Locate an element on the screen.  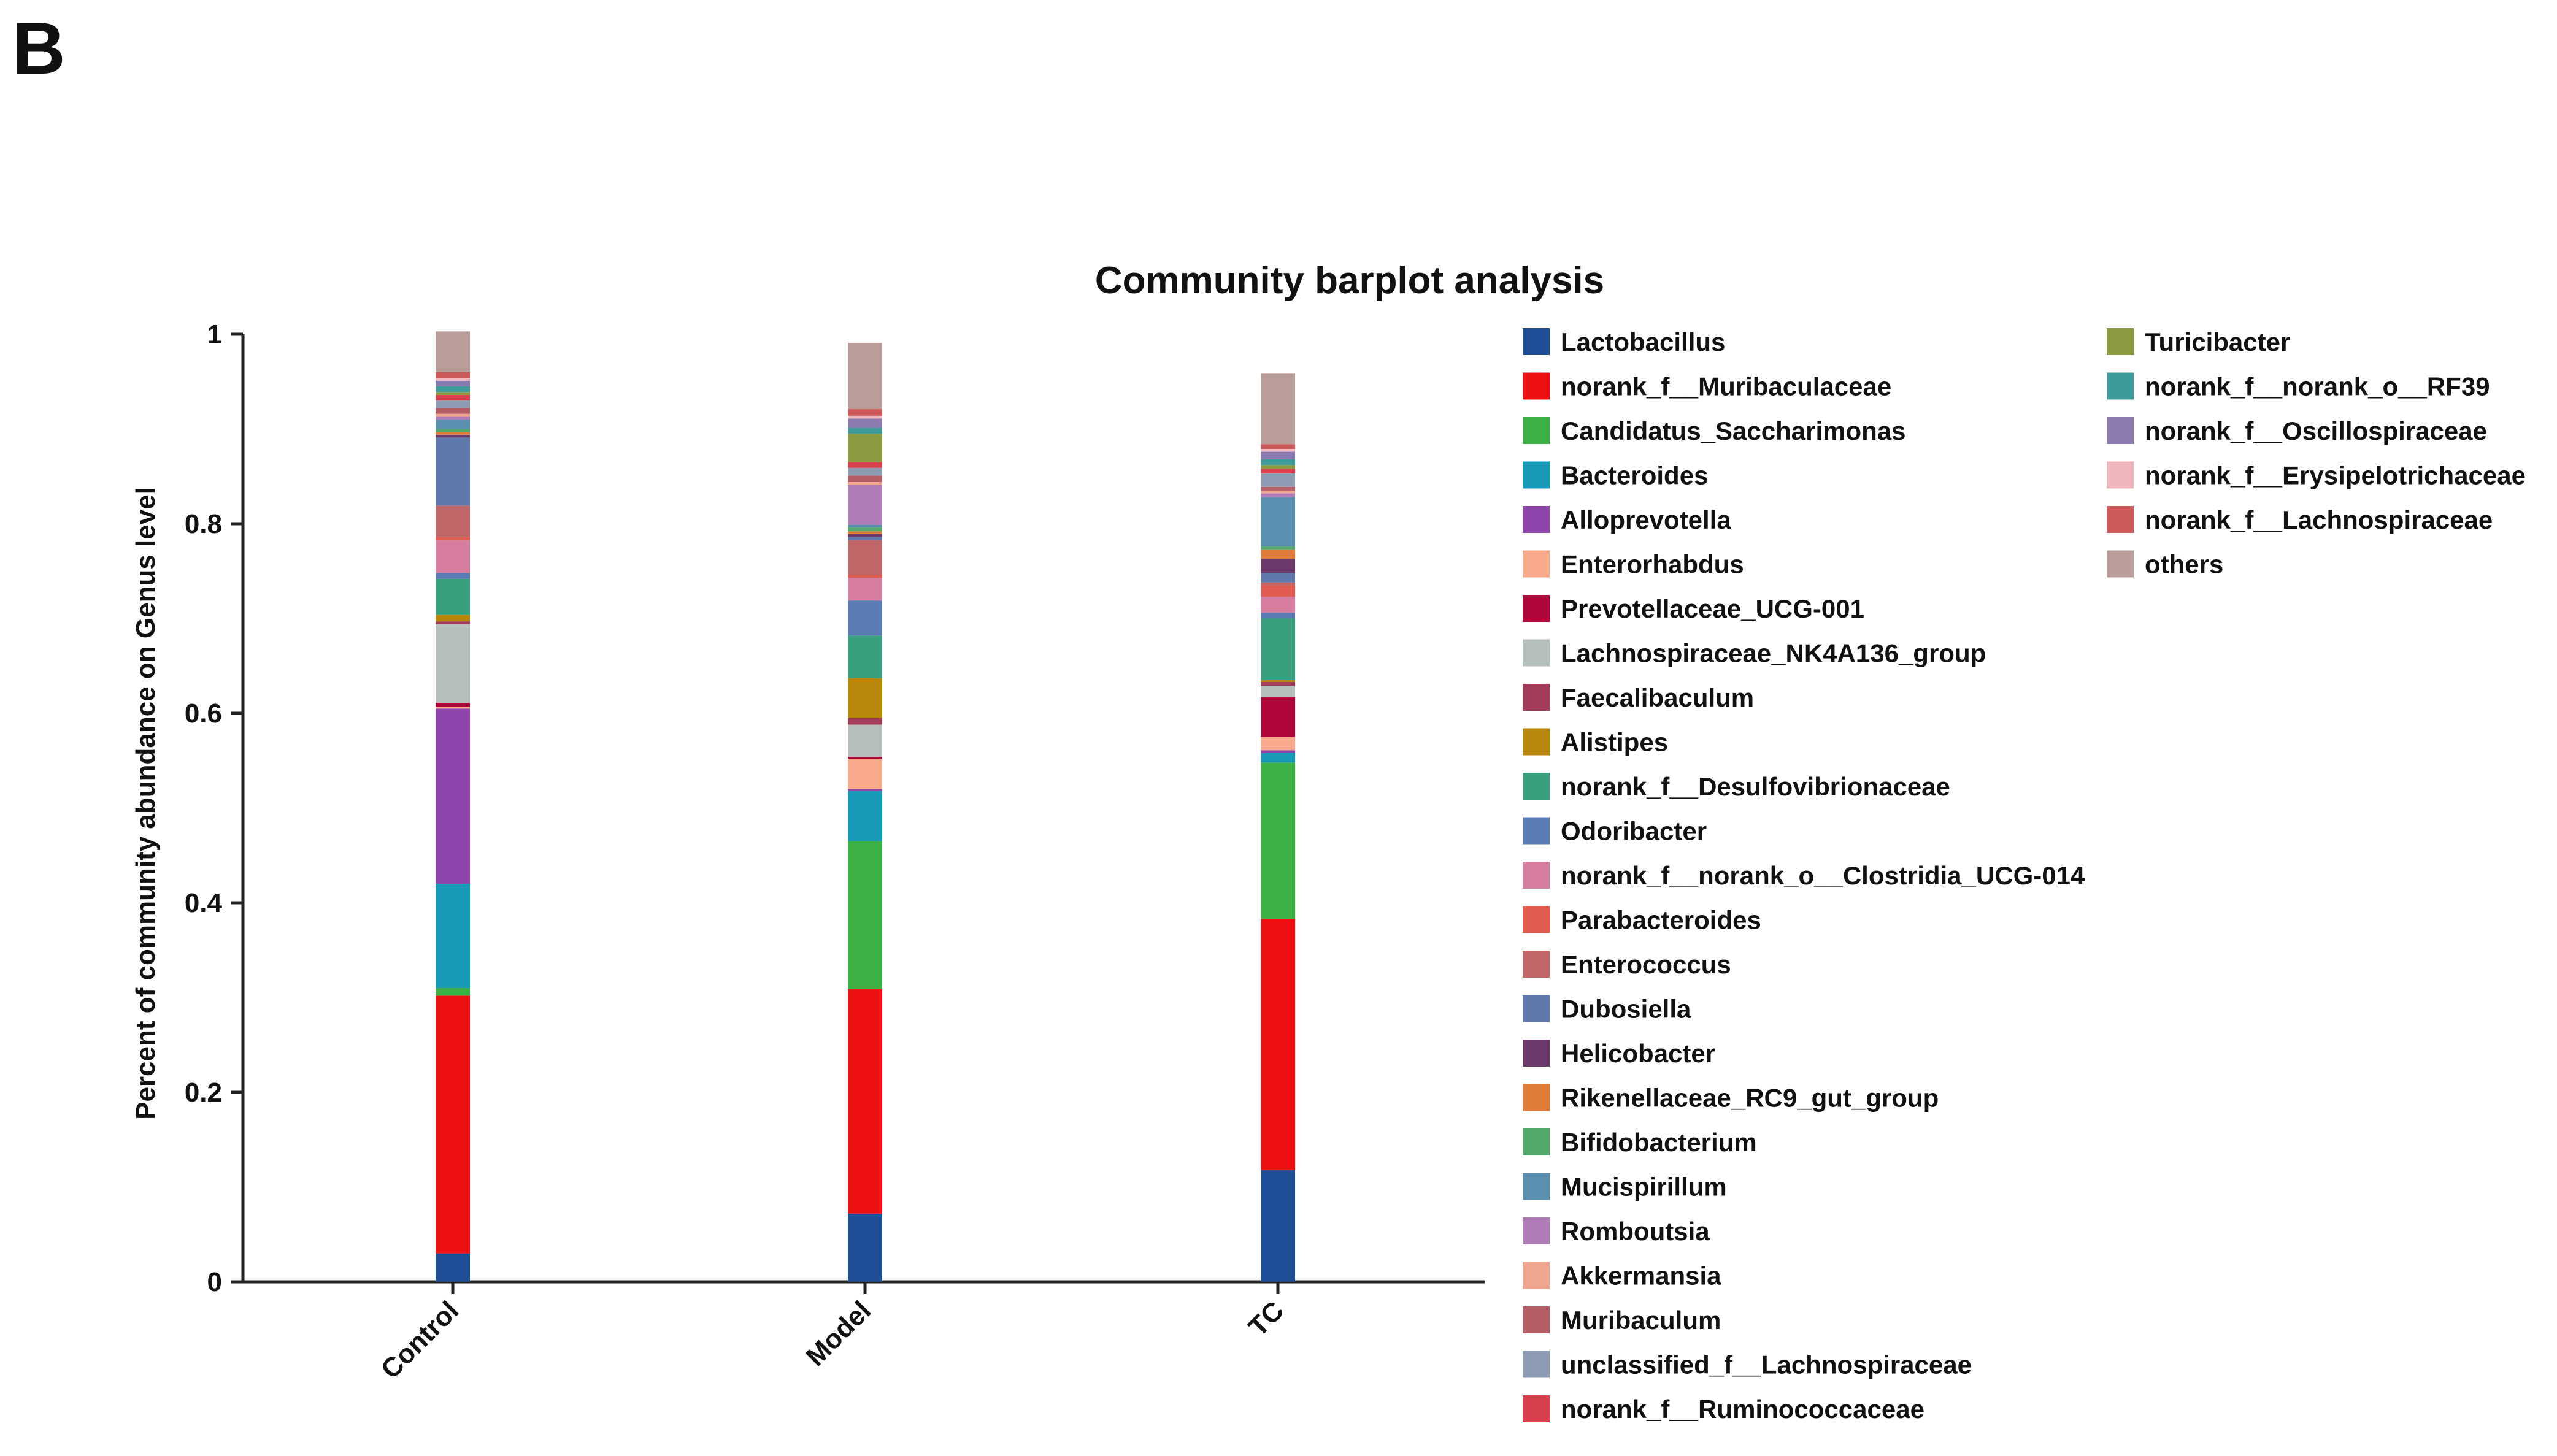
legend-label: Lactobacillus is located at coordinates (1643, 342).